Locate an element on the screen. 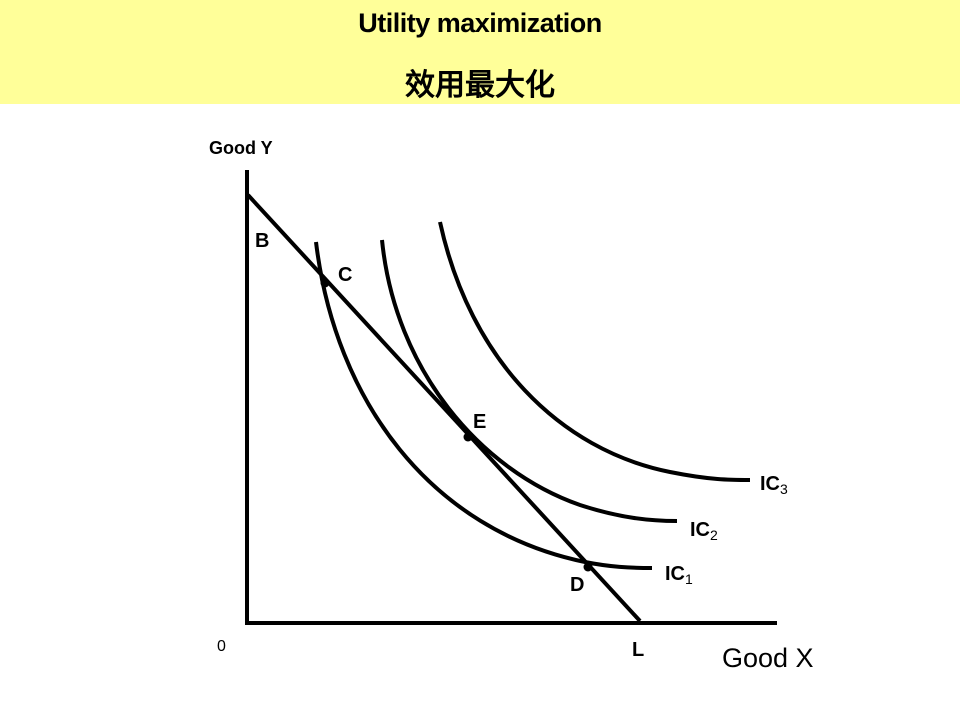 This screenshot has height=720, width=960. label-ic1-base: IC is located at coordinates (675, 574).